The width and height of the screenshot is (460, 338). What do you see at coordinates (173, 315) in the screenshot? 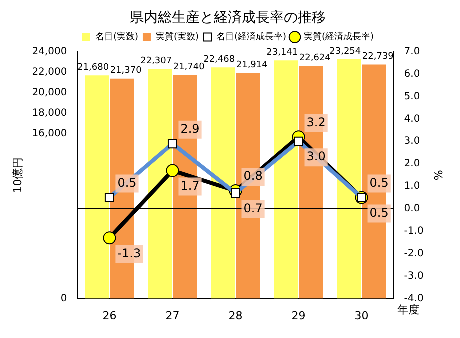
I see `x-tick-label: 27` at bounding box center [173, 315].